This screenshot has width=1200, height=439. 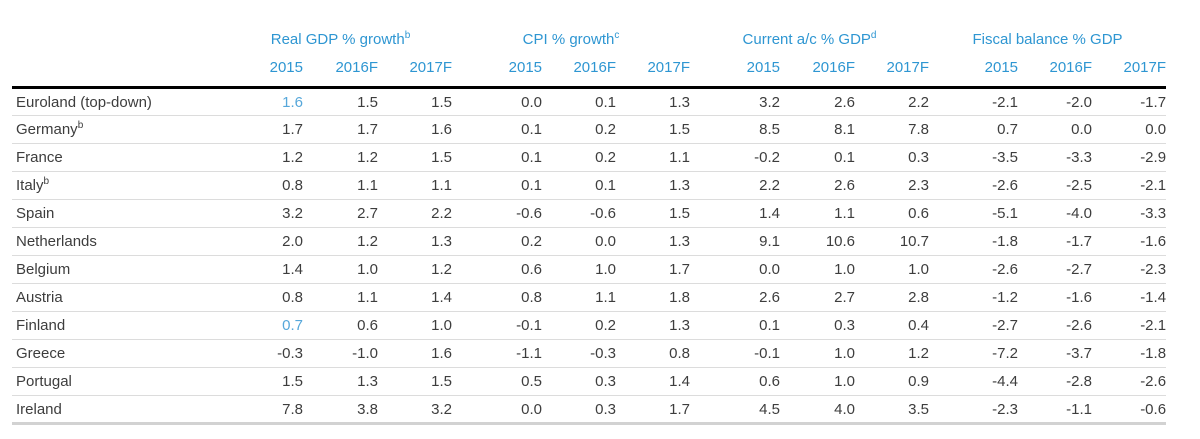 What do you see at coordinates (80, 125) in the screenshot?
I see `footnote-marker: b` at bounding box center [80, 125].